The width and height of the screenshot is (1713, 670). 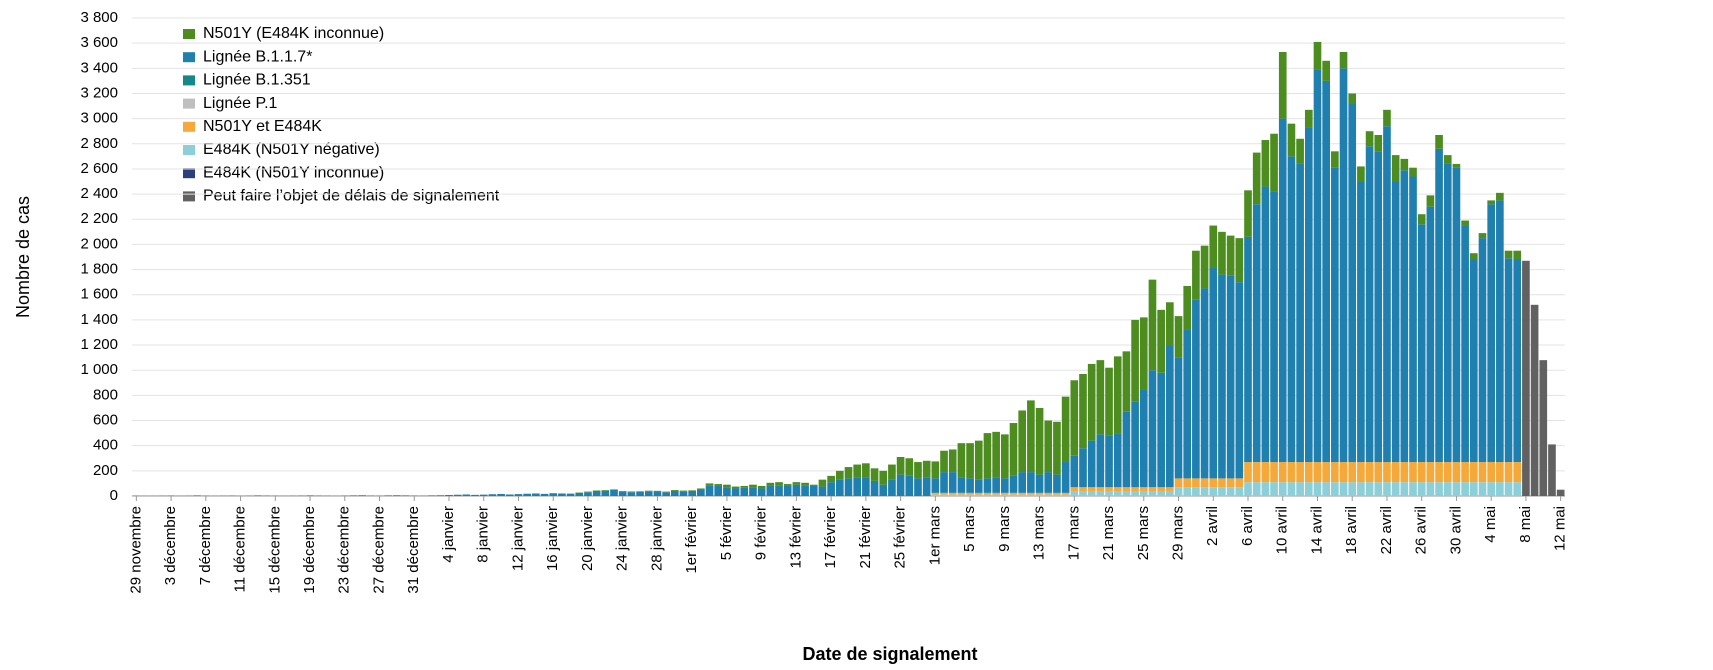 What do you see at coordinates (135, 550) in the screenshot?
I see `x-tick-label: 29 novembre` at bounding box center [135, 550].